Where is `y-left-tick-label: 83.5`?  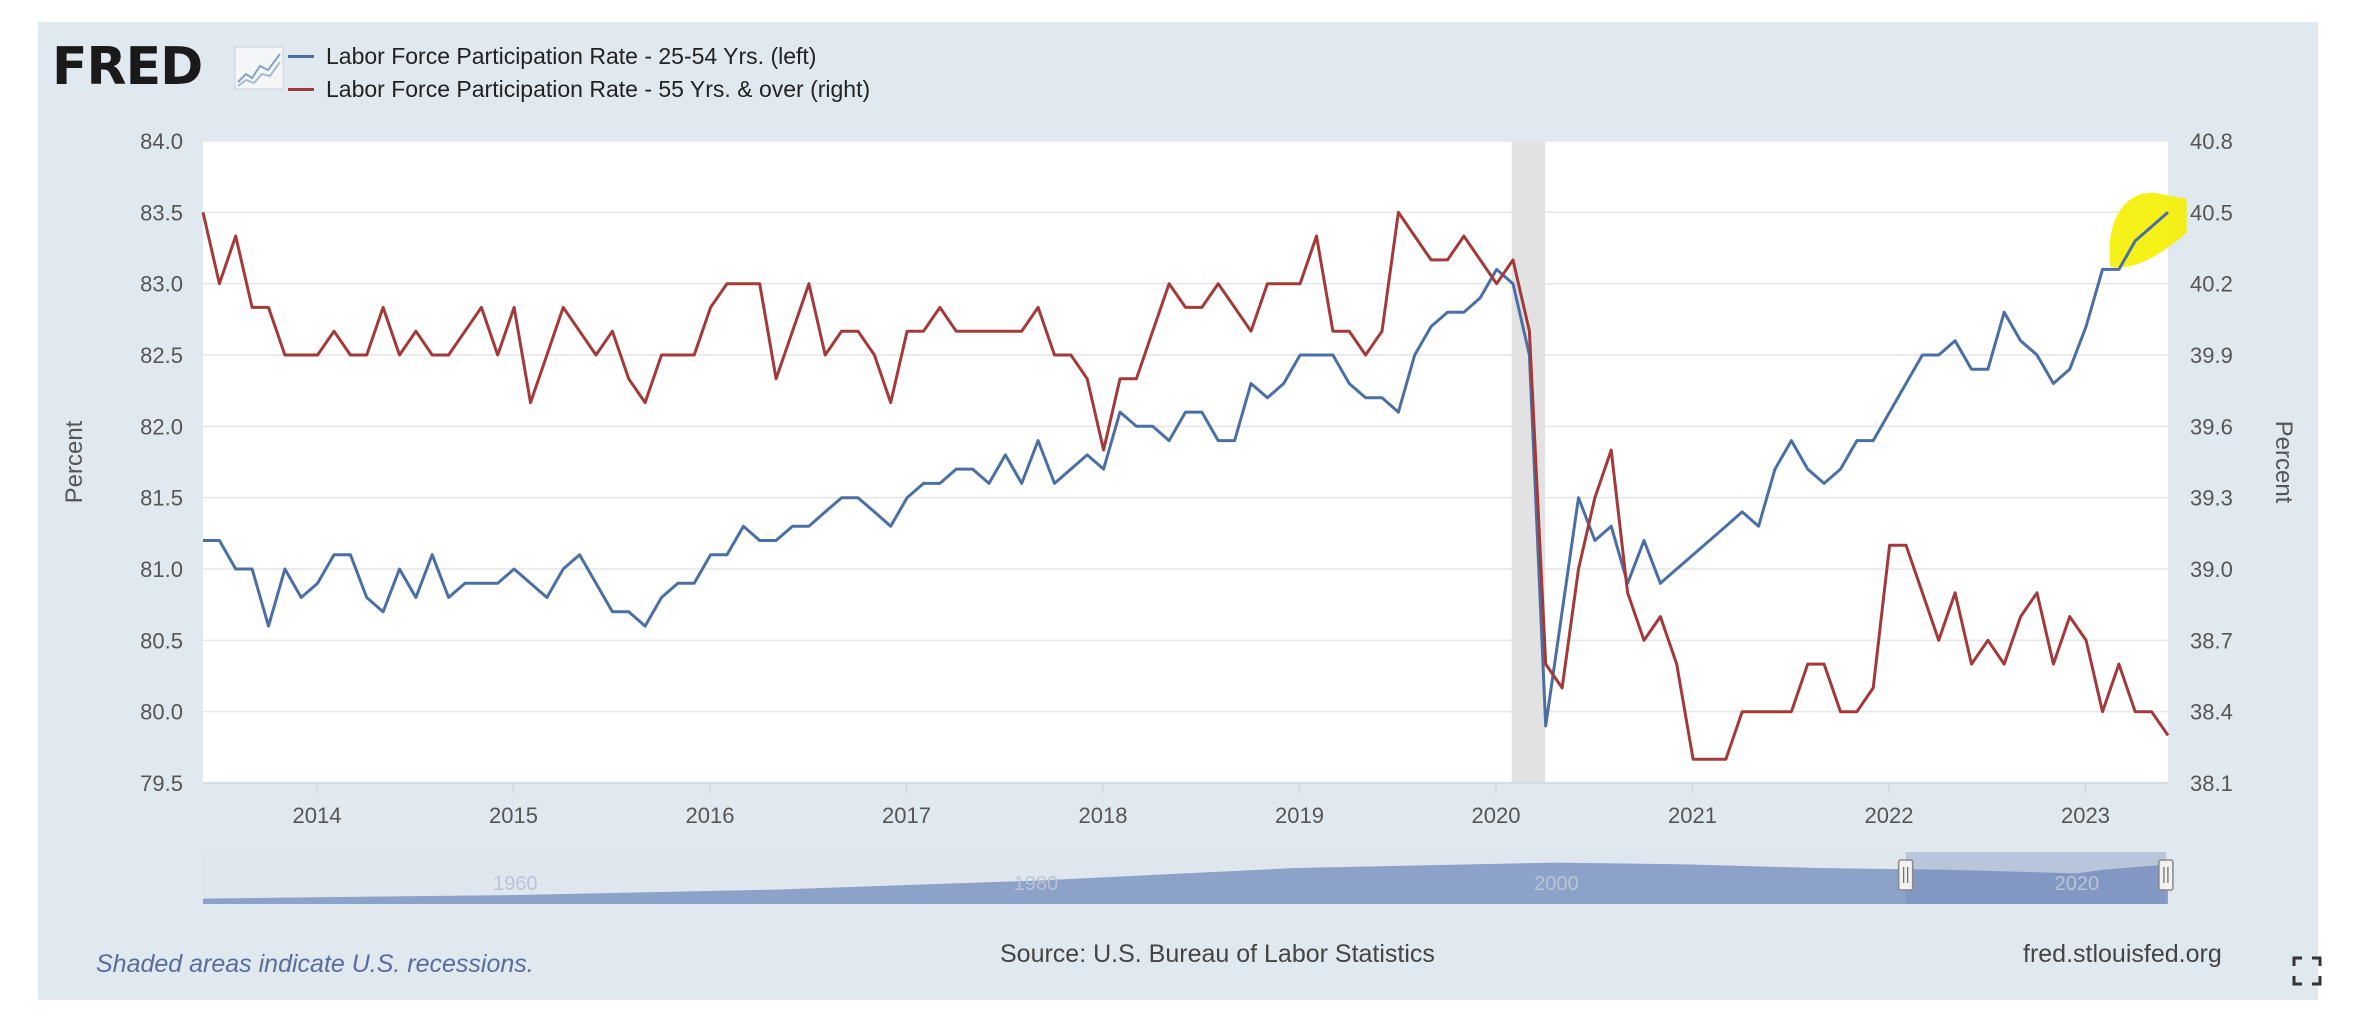
y-left-tick-label: 83.5 is located at coordinates (161, 212).